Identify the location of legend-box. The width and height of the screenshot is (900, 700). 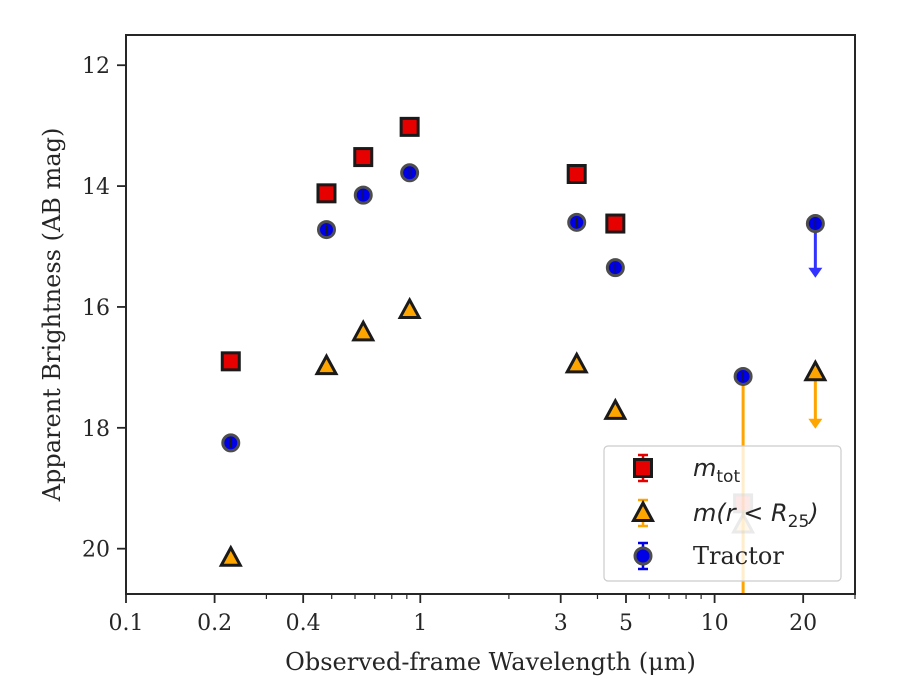
(722, 513).